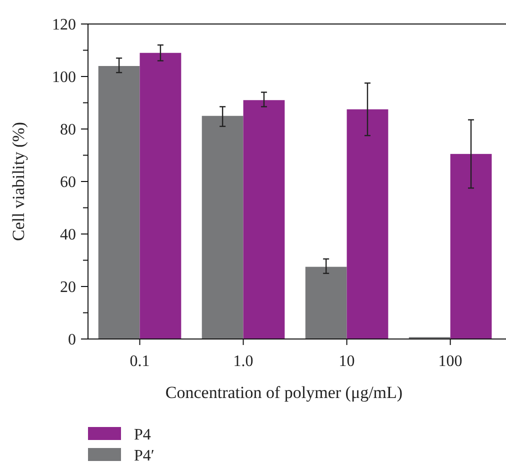 Image resolution: width=506 pixels, height=471 pixels. Describe the element at coordinates (68, 235) in the screenshot. I see `y-tick-label: 40` at that location.